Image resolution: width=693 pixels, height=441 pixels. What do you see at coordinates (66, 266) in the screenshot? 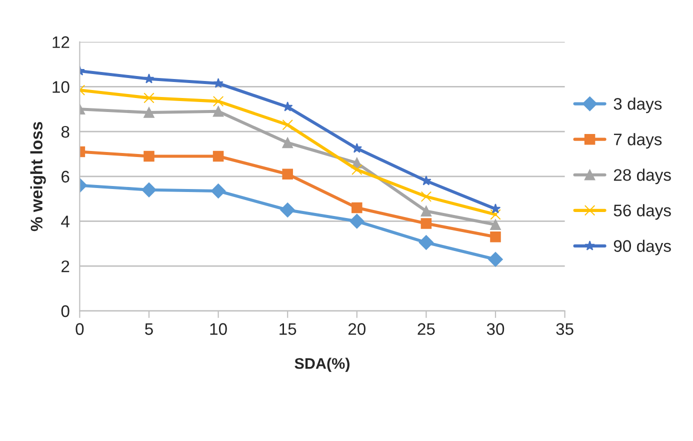
I see `y-tick-label: 2` at bounding box center [66, 266].